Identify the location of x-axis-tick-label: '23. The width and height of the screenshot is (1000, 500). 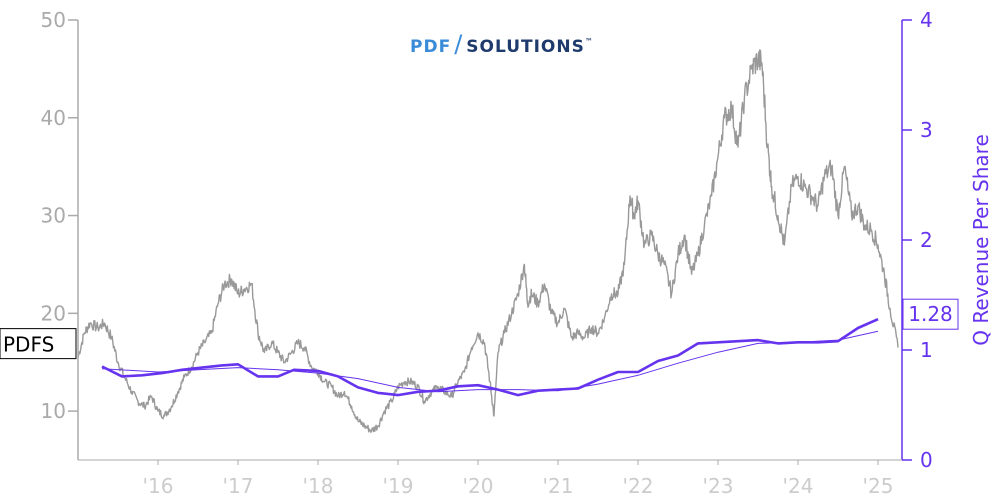
(718, 486).